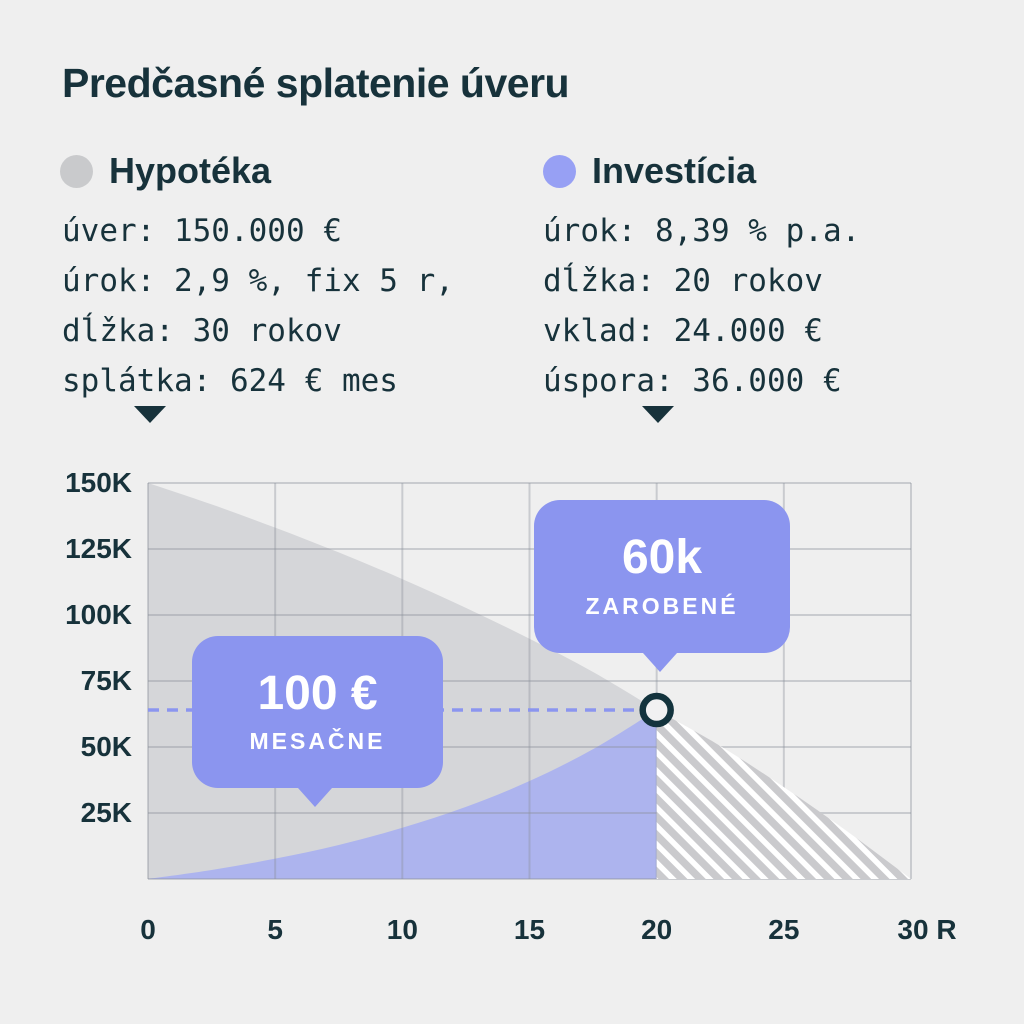  What do you see at coordinates (683, 281) in the screenshot?
I see `investment-detail-term: dĺžka: 20 rokov` at bounding box center [683, 281].